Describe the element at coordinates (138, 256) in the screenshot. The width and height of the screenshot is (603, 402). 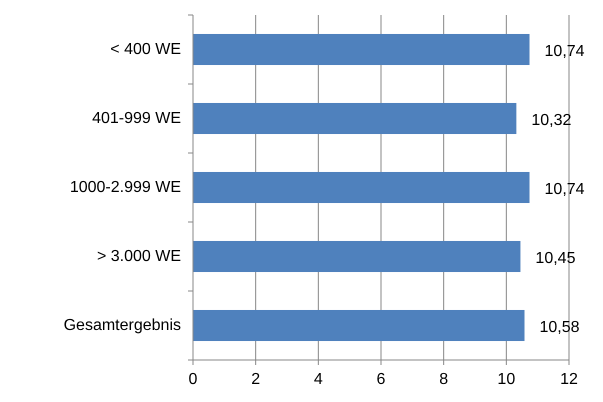
I see `y-tick-label: > 3.000 WE` at that location.